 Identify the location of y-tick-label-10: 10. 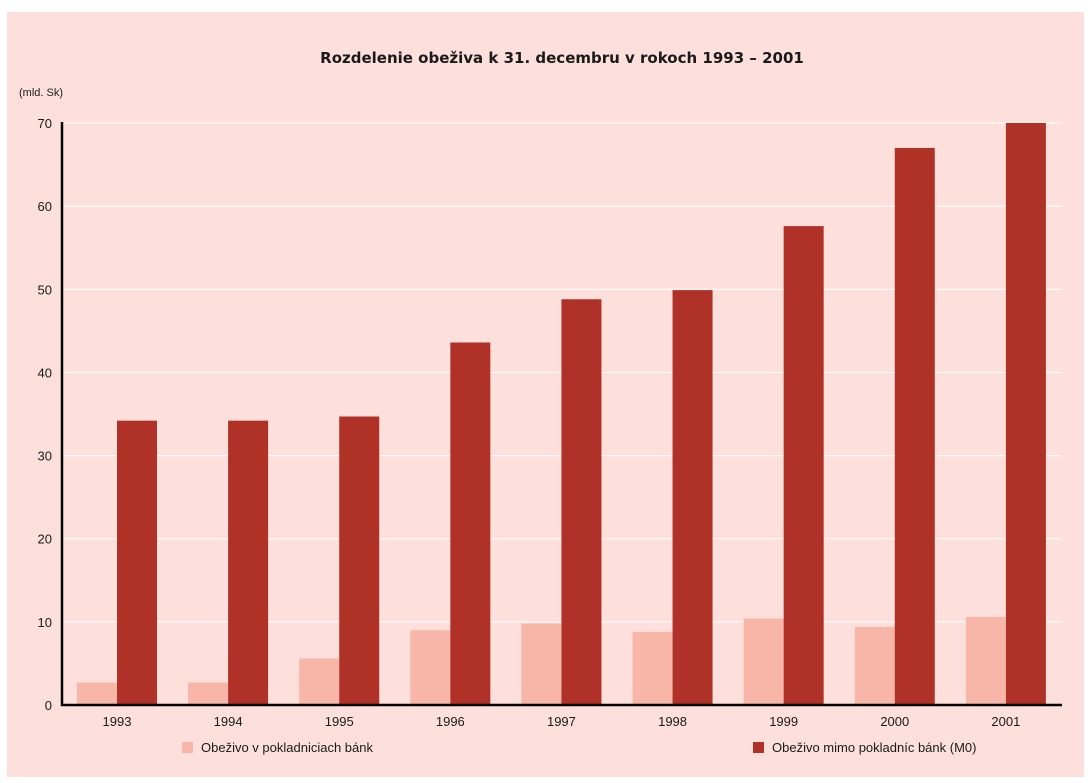
(45, 622).